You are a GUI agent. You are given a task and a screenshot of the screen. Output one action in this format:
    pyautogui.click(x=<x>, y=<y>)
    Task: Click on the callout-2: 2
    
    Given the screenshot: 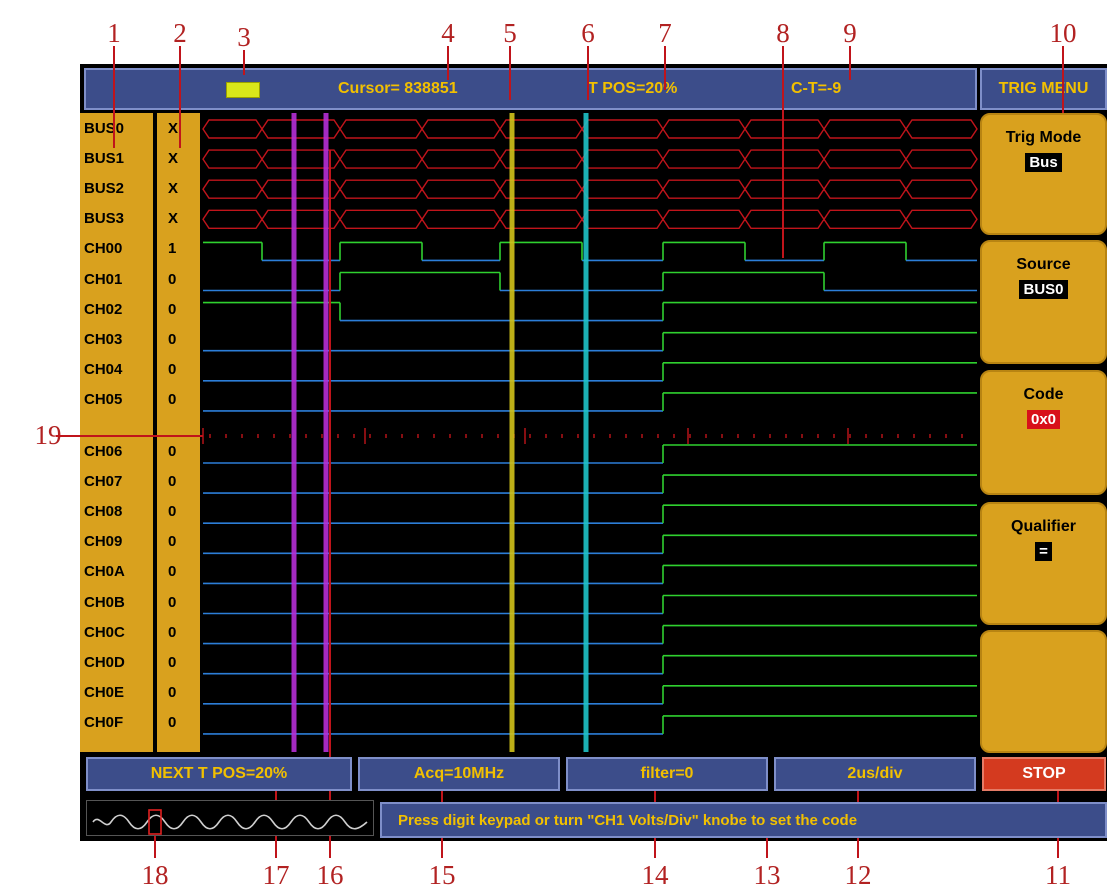 What is the action you would take?
    pyautogui.click(x=180, y=33)
    